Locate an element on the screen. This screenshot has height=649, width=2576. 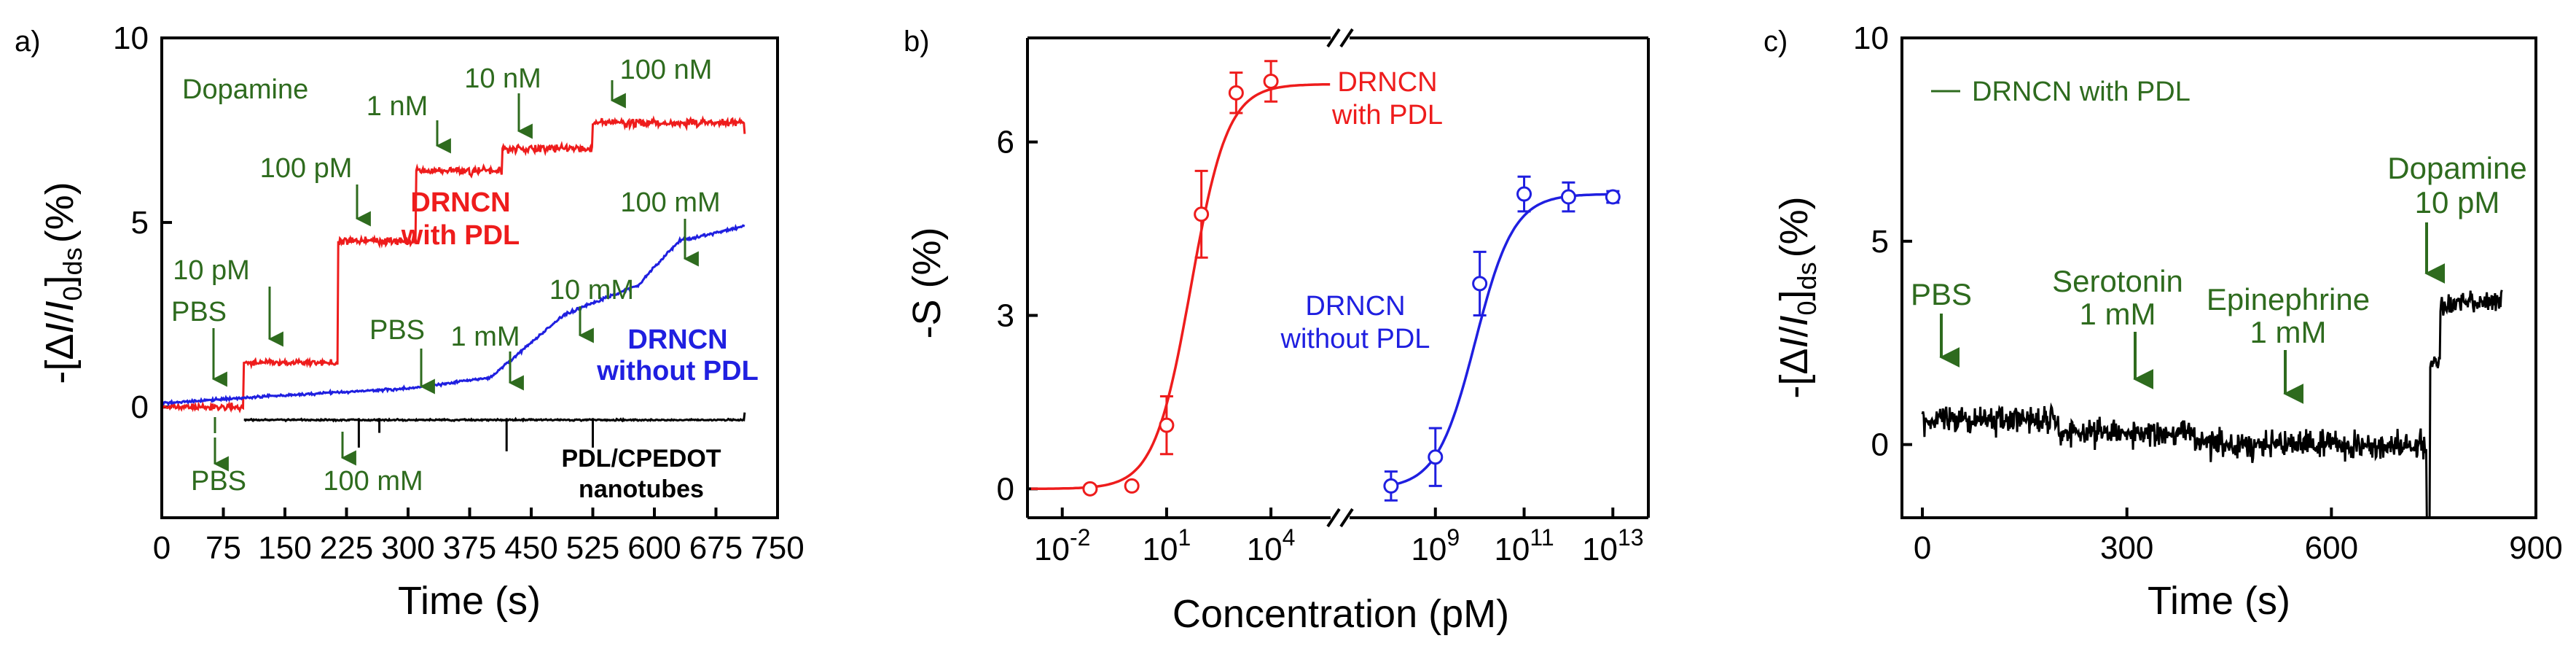
xtick-label: 900 is located at coordinates (2535, 548).